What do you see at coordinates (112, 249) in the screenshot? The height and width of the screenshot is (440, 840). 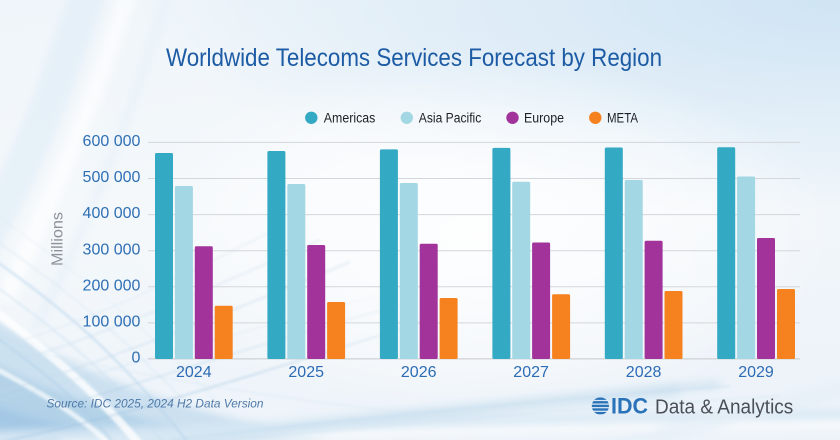 I see `svg-text: 300 000` at bounding box center [112, 249].